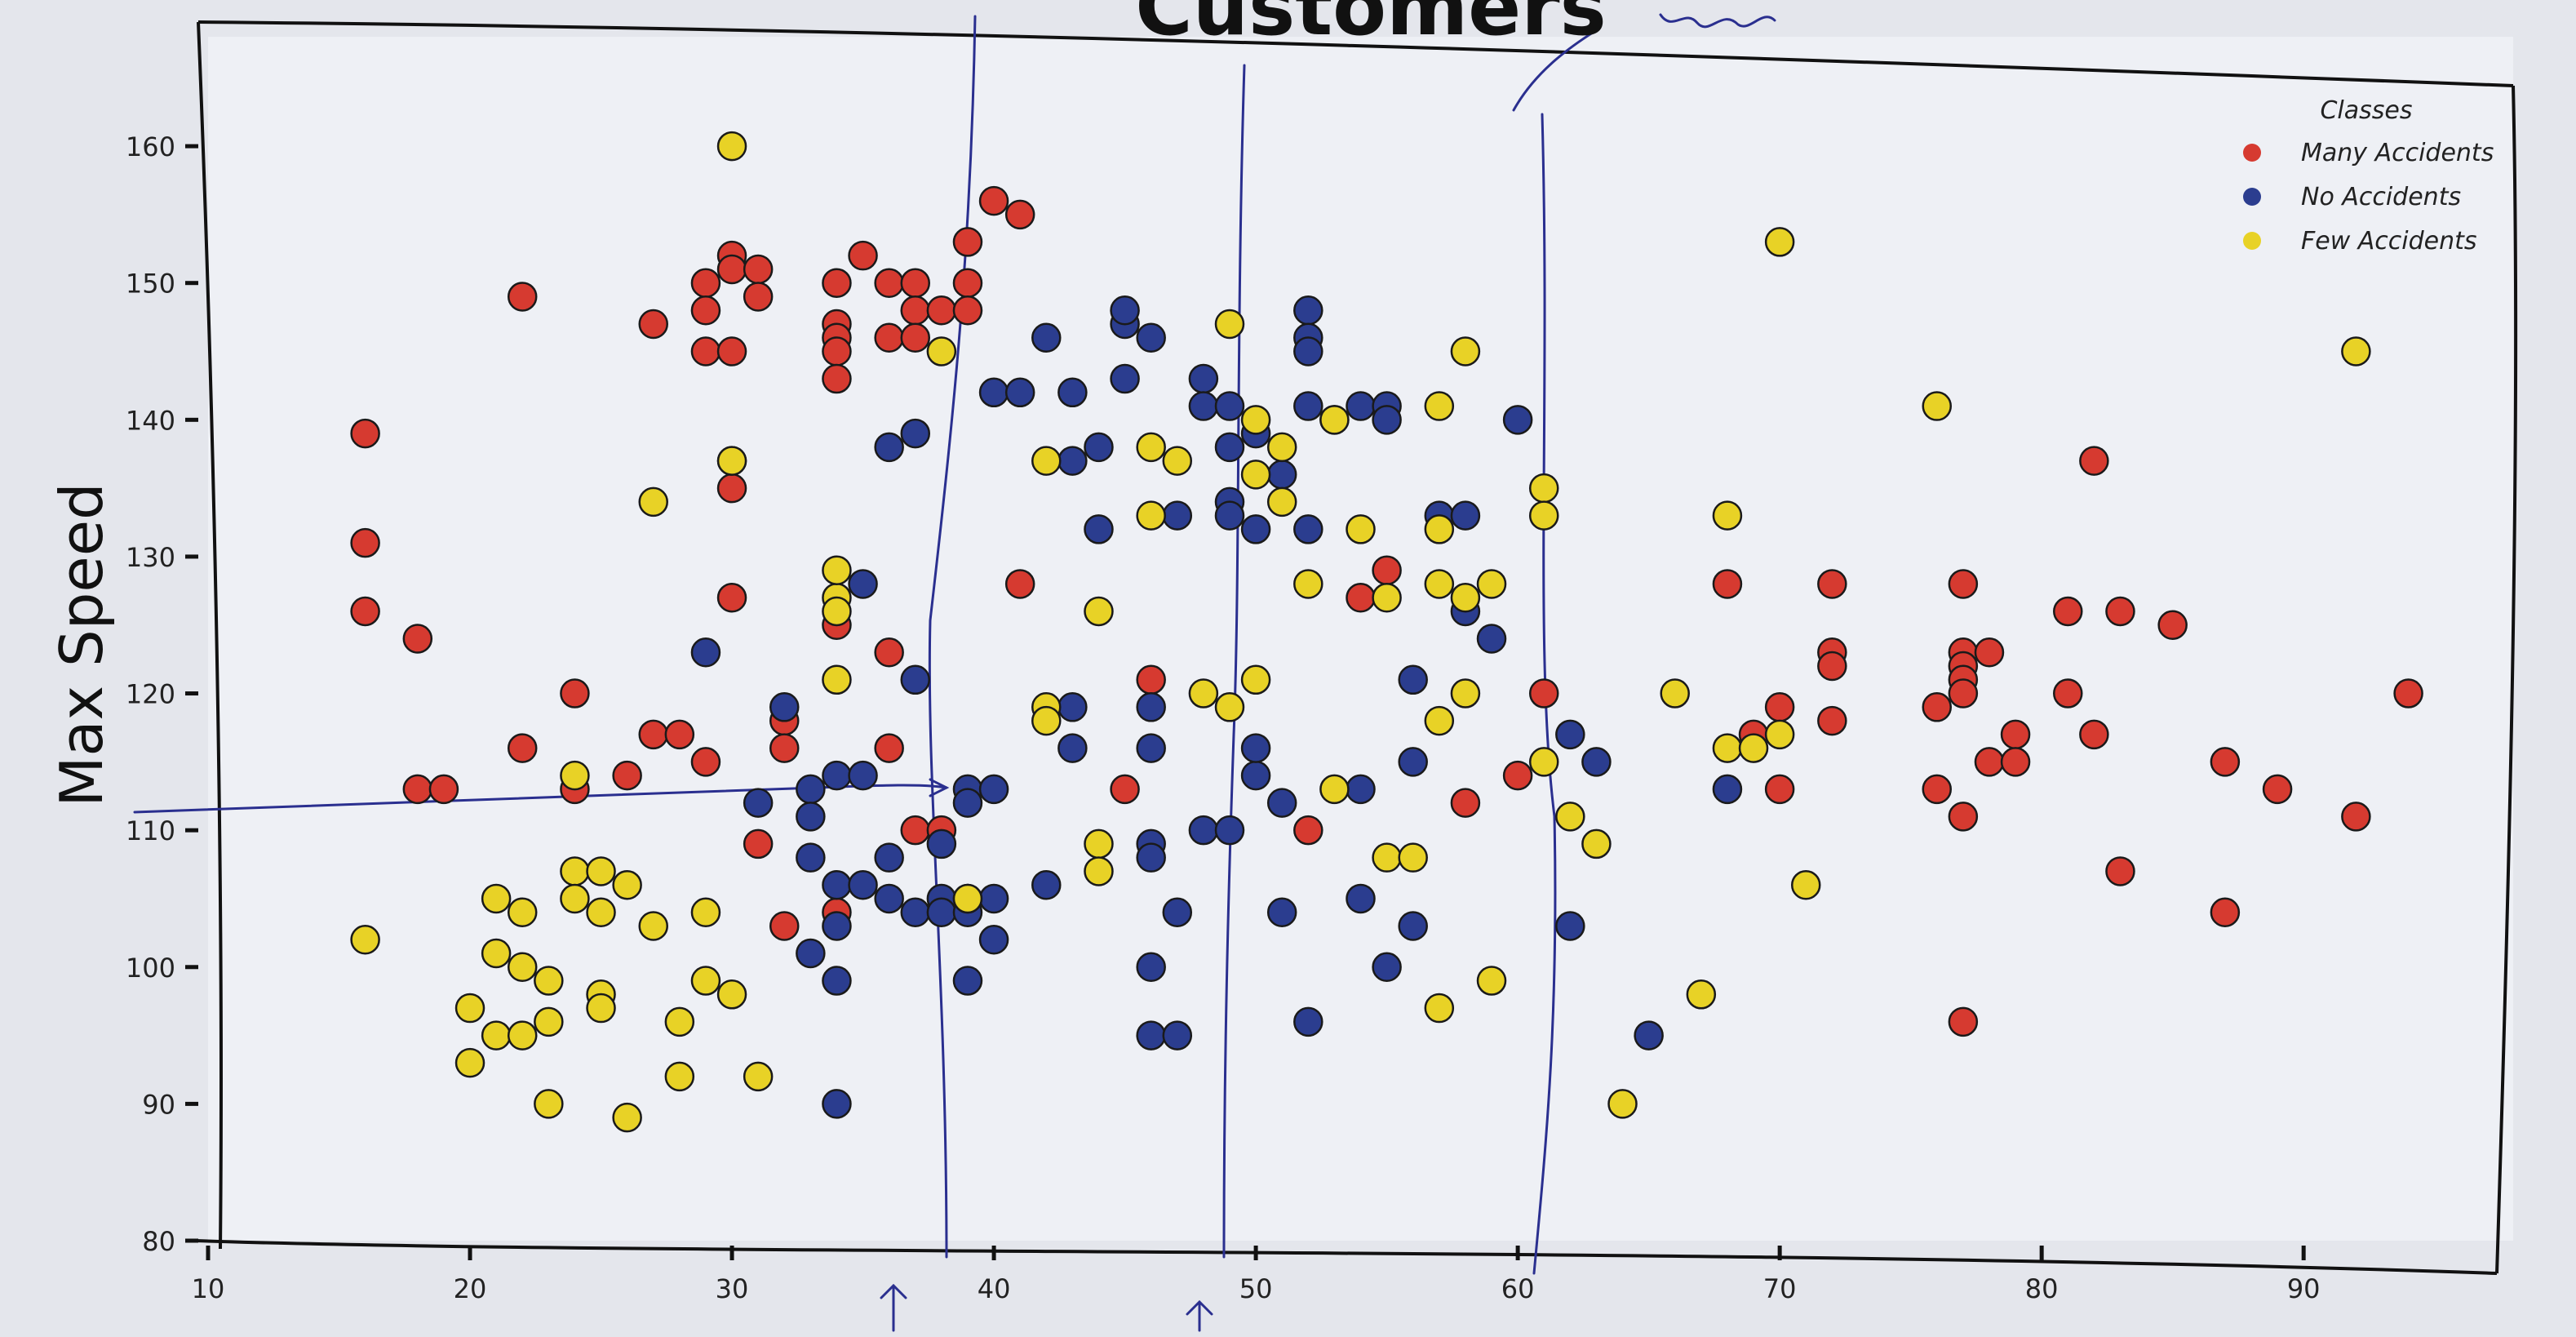 The height and width of the screenshot is (1337, 2576). Describe the element at coordinates (939, 787) in the screenshot. I see `pen-arrowhead` at that location.